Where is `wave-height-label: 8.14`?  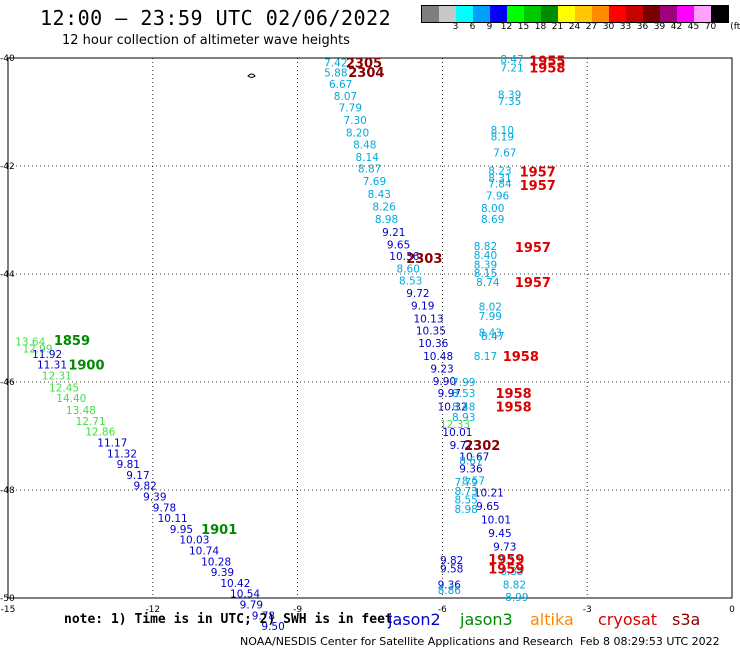
wave-height-label: 8.14 is located at coordinates (368, 158).